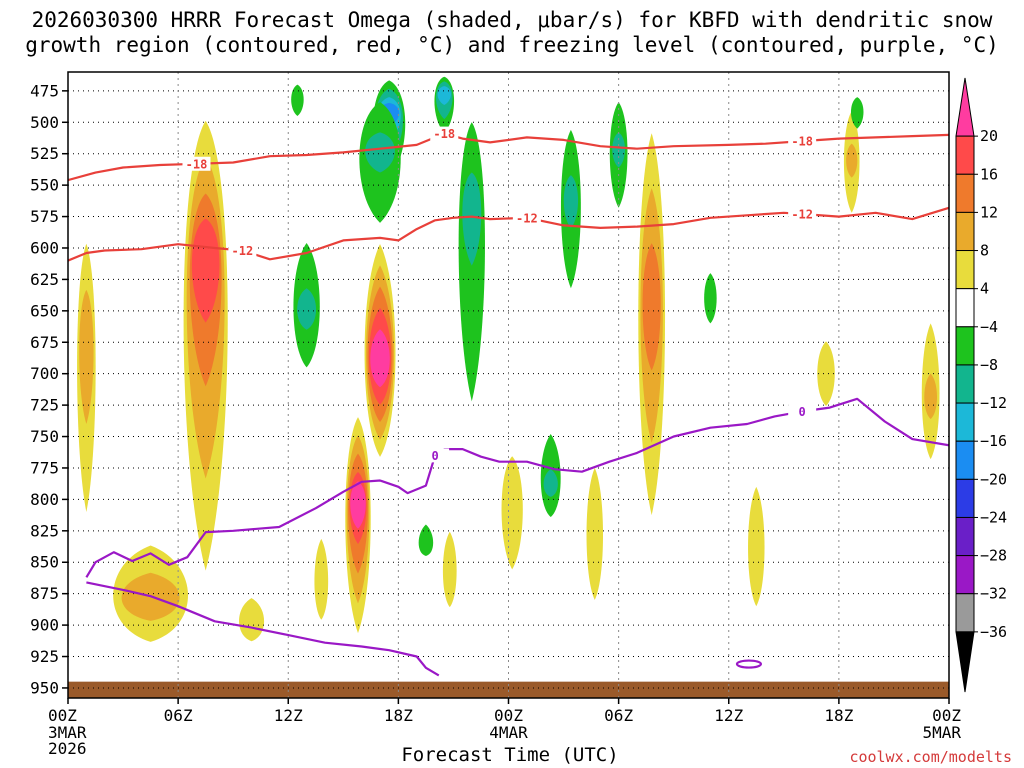  I want to click on x-tick-label-18: 18Z, so click(398, 715).